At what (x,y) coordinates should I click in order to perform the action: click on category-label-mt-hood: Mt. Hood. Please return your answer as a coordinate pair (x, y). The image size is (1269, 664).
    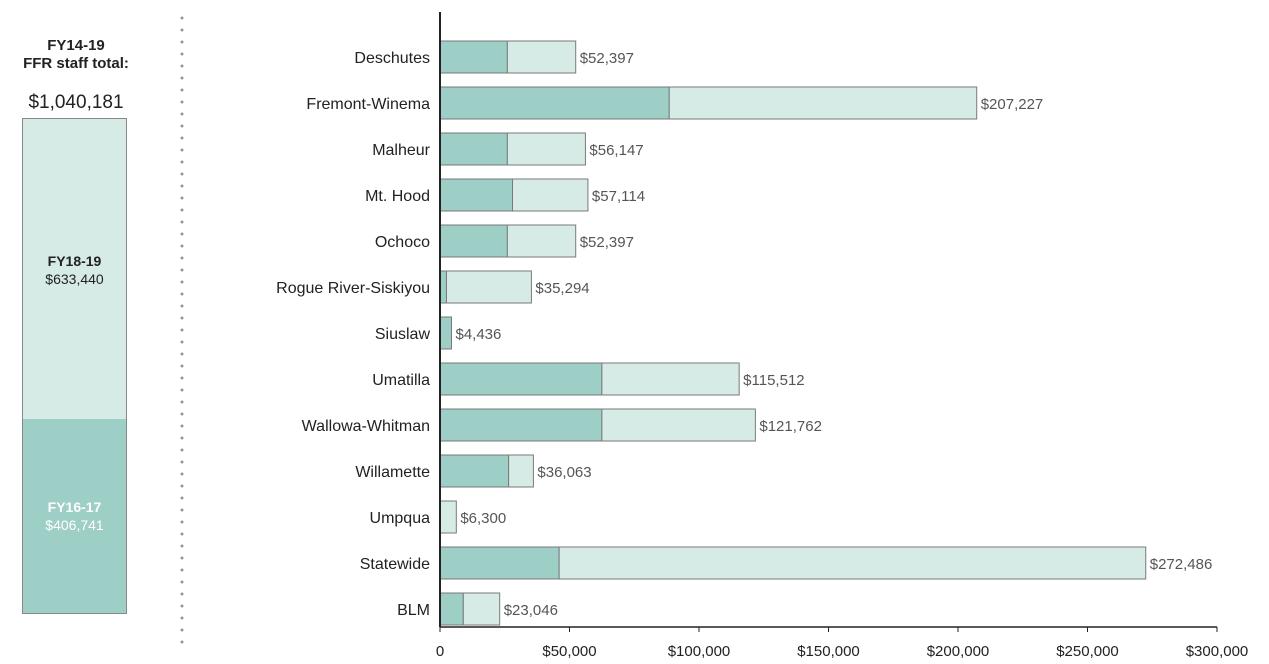
    Looking at the image, I should click on (397, 196).